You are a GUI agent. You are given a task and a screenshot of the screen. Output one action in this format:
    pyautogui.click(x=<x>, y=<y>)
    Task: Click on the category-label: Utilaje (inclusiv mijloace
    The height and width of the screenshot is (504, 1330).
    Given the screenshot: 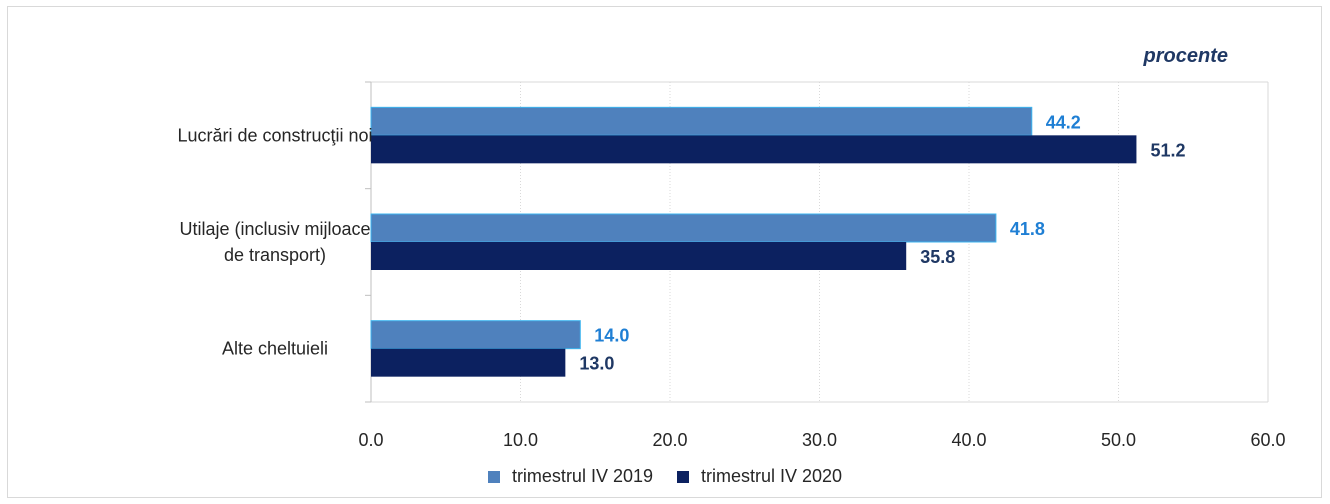 What is the action you would take?
    pyautogui.click(x=274, y=229)
    